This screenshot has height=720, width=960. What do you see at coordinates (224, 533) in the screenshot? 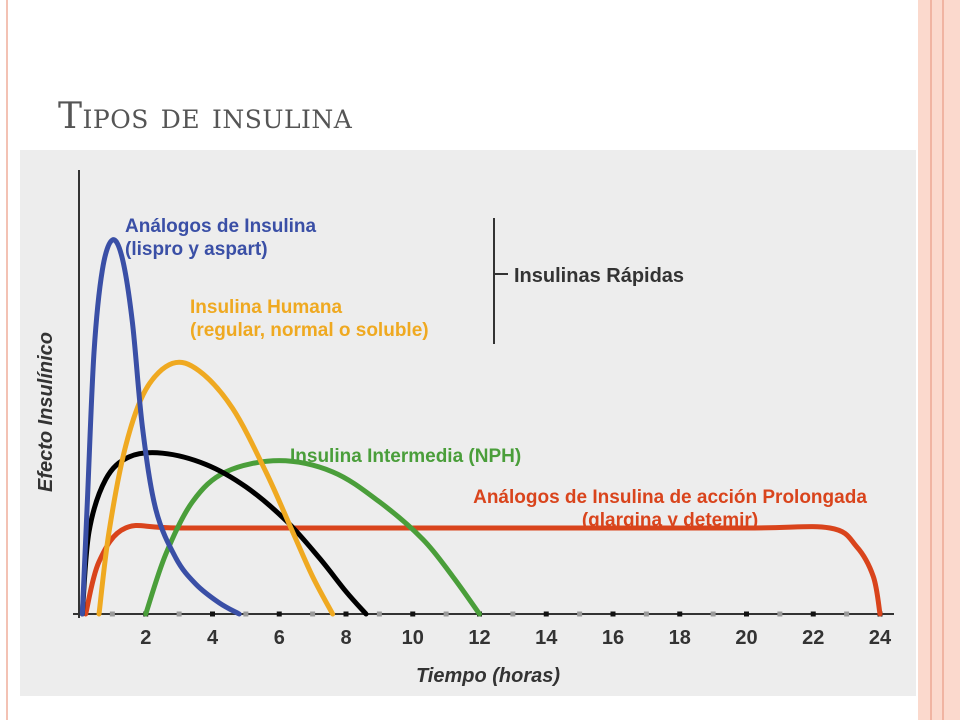
I see `series-line-negra` at bounding box center [224, 533].